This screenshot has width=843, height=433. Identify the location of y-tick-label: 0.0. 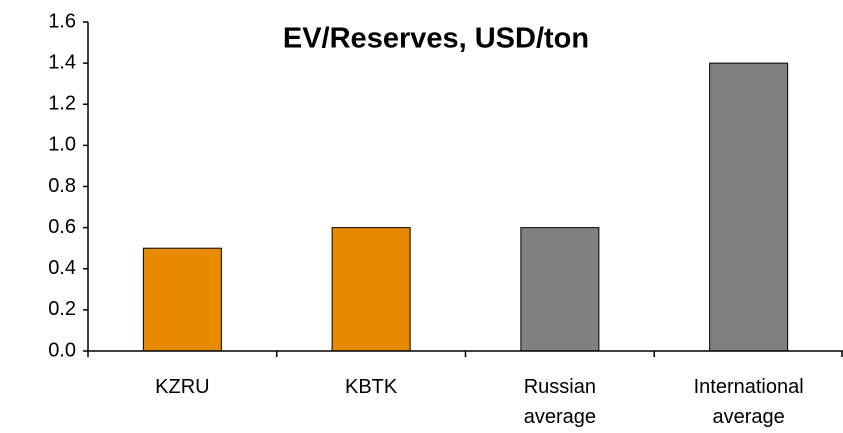
(62, 350).